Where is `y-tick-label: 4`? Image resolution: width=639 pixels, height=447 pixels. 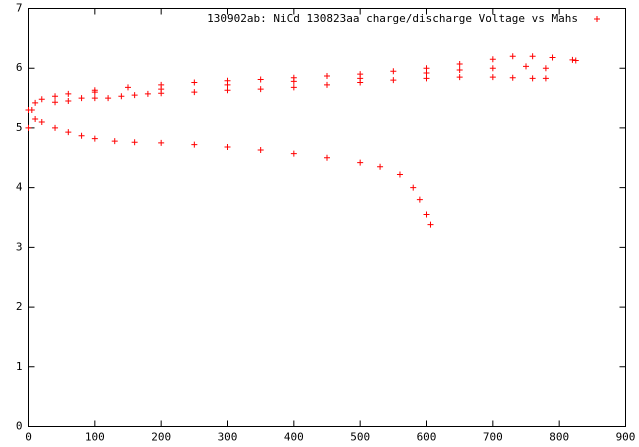
y-tick-label: 4 is located at coordinates (19, 187).